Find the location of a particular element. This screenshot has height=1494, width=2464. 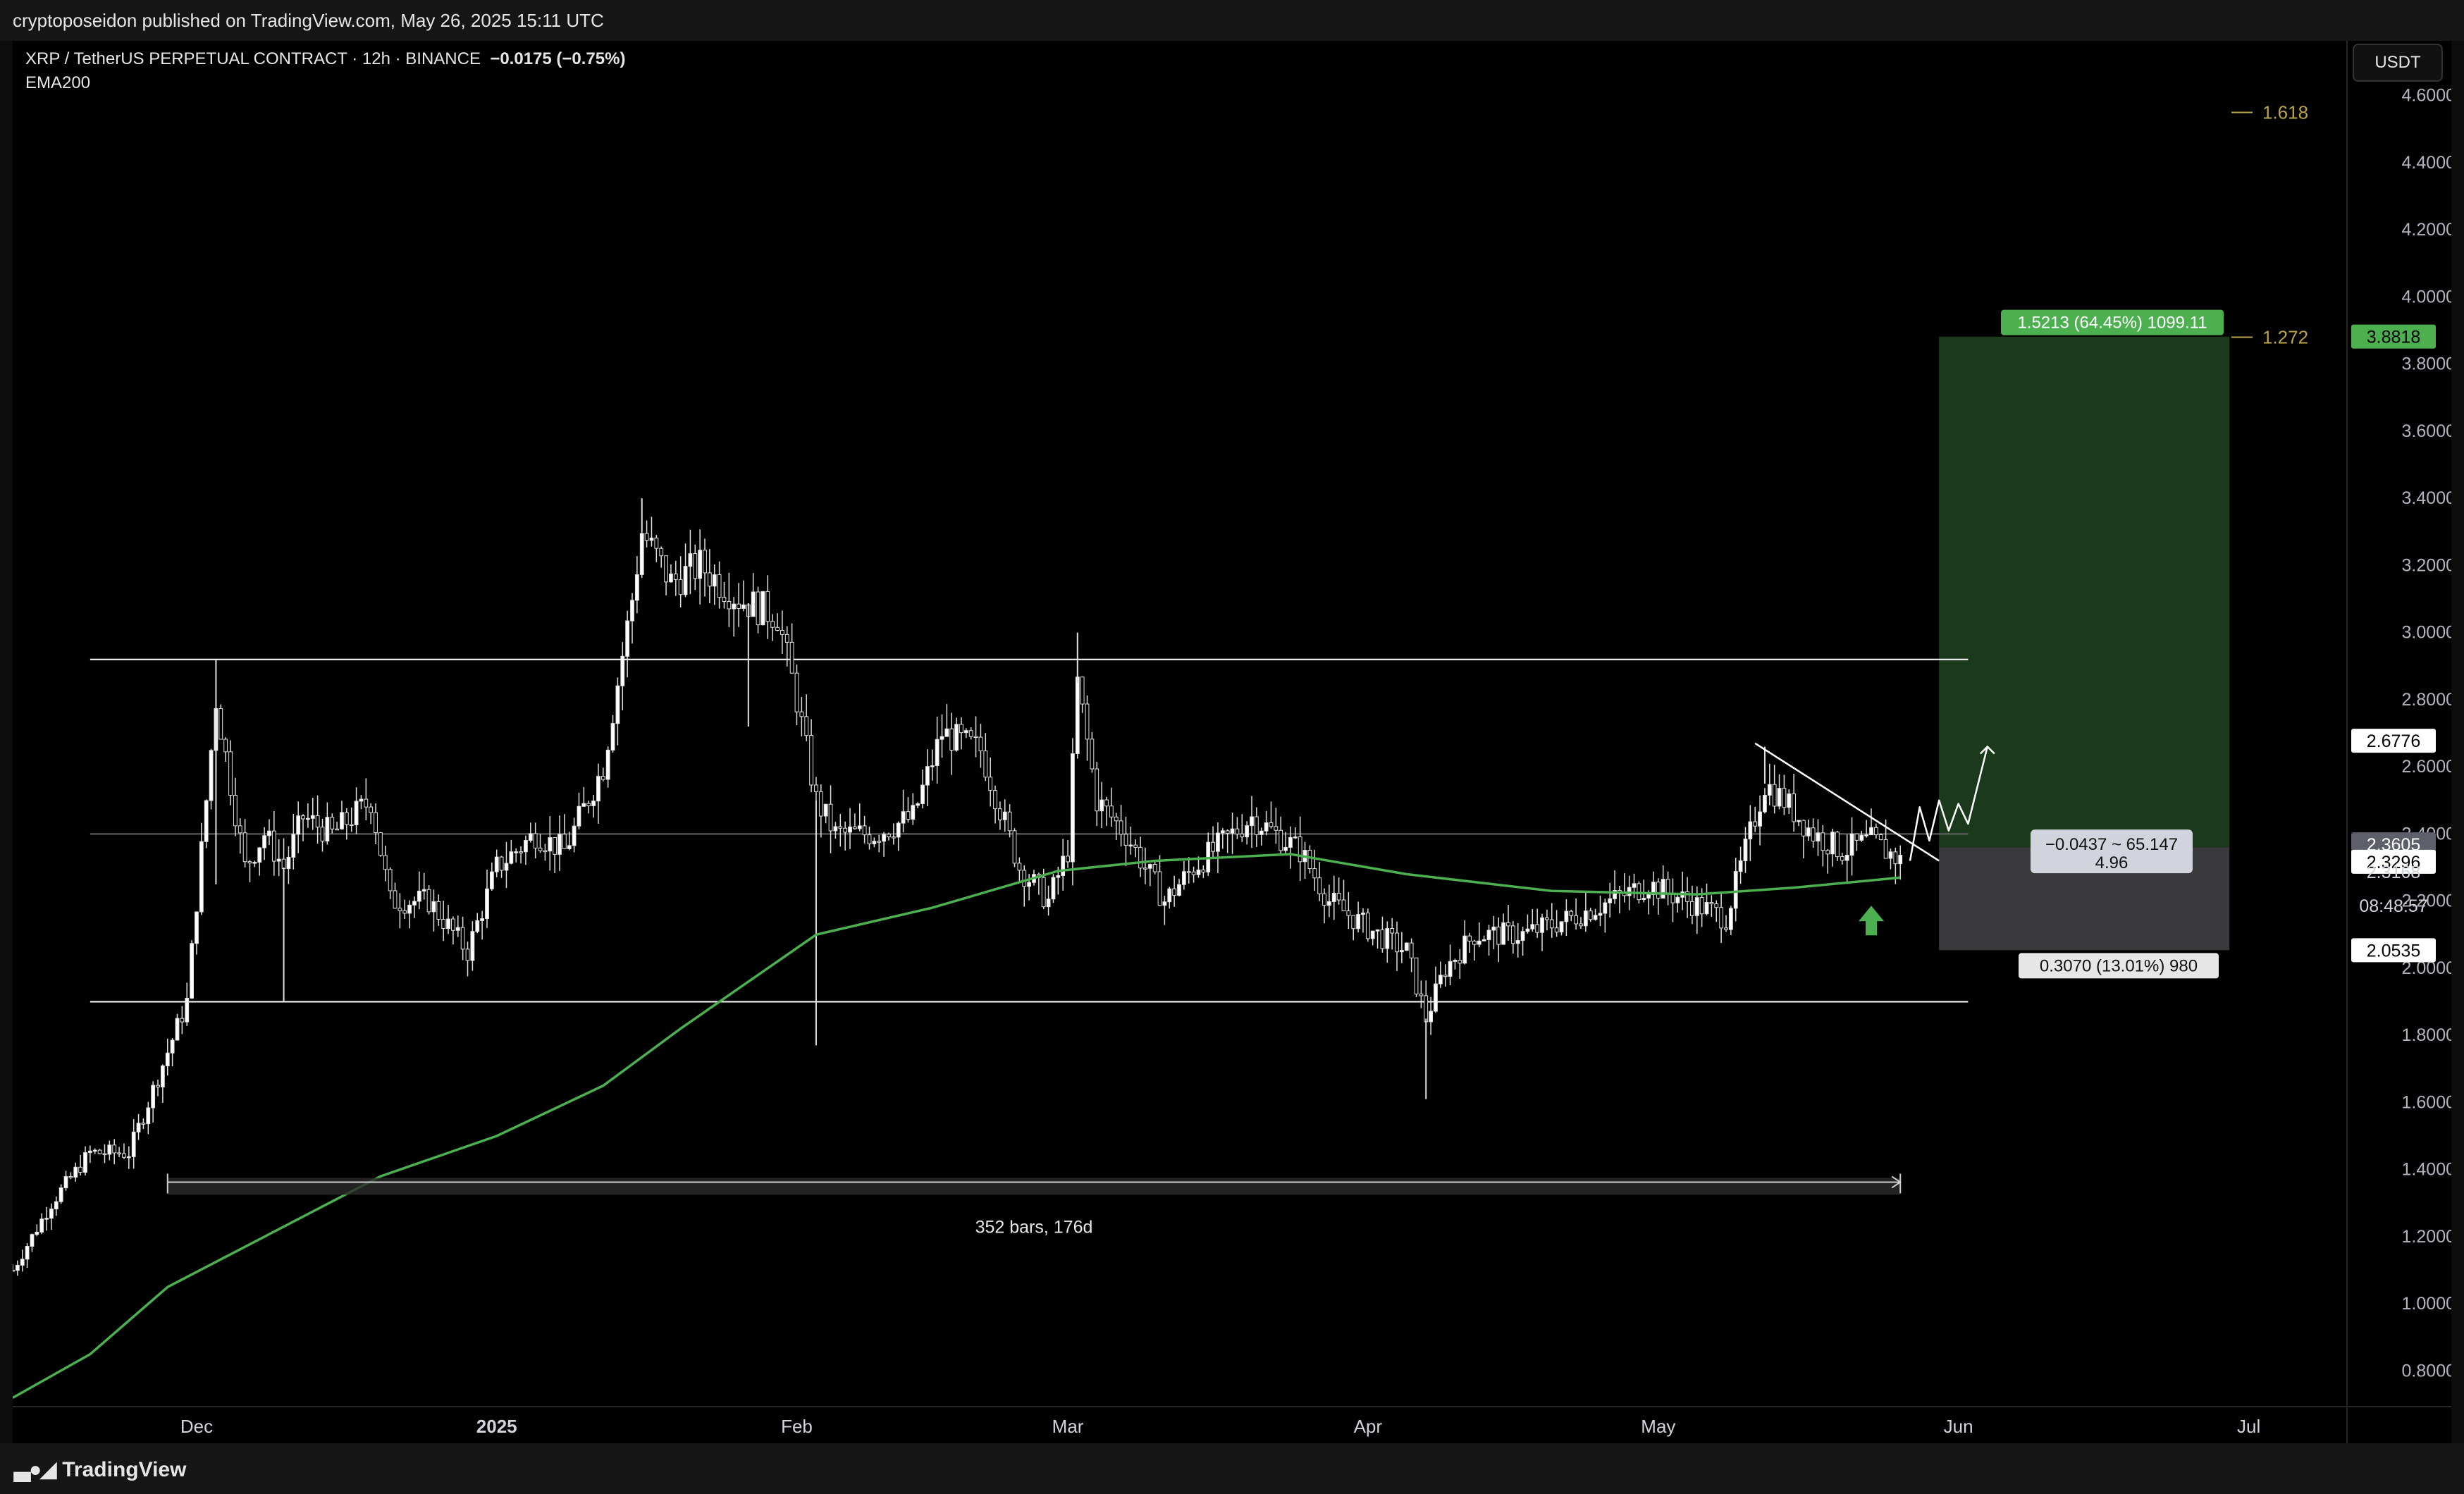

price-tag: 2.3168 is located at coordinates (2393, 873).